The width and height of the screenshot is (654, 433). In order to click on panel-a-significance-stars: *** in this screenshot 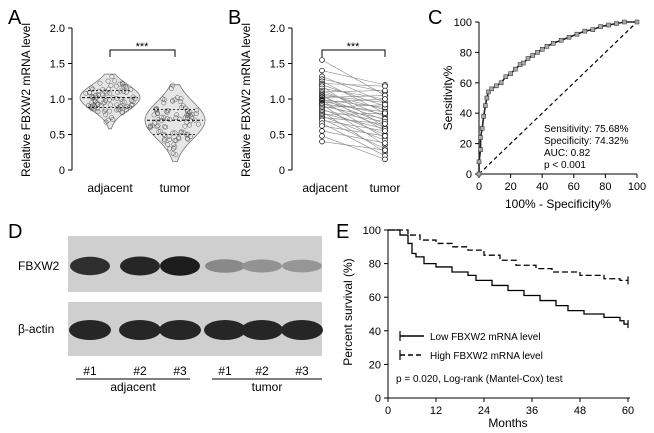, I will do `click(143, 47)`.